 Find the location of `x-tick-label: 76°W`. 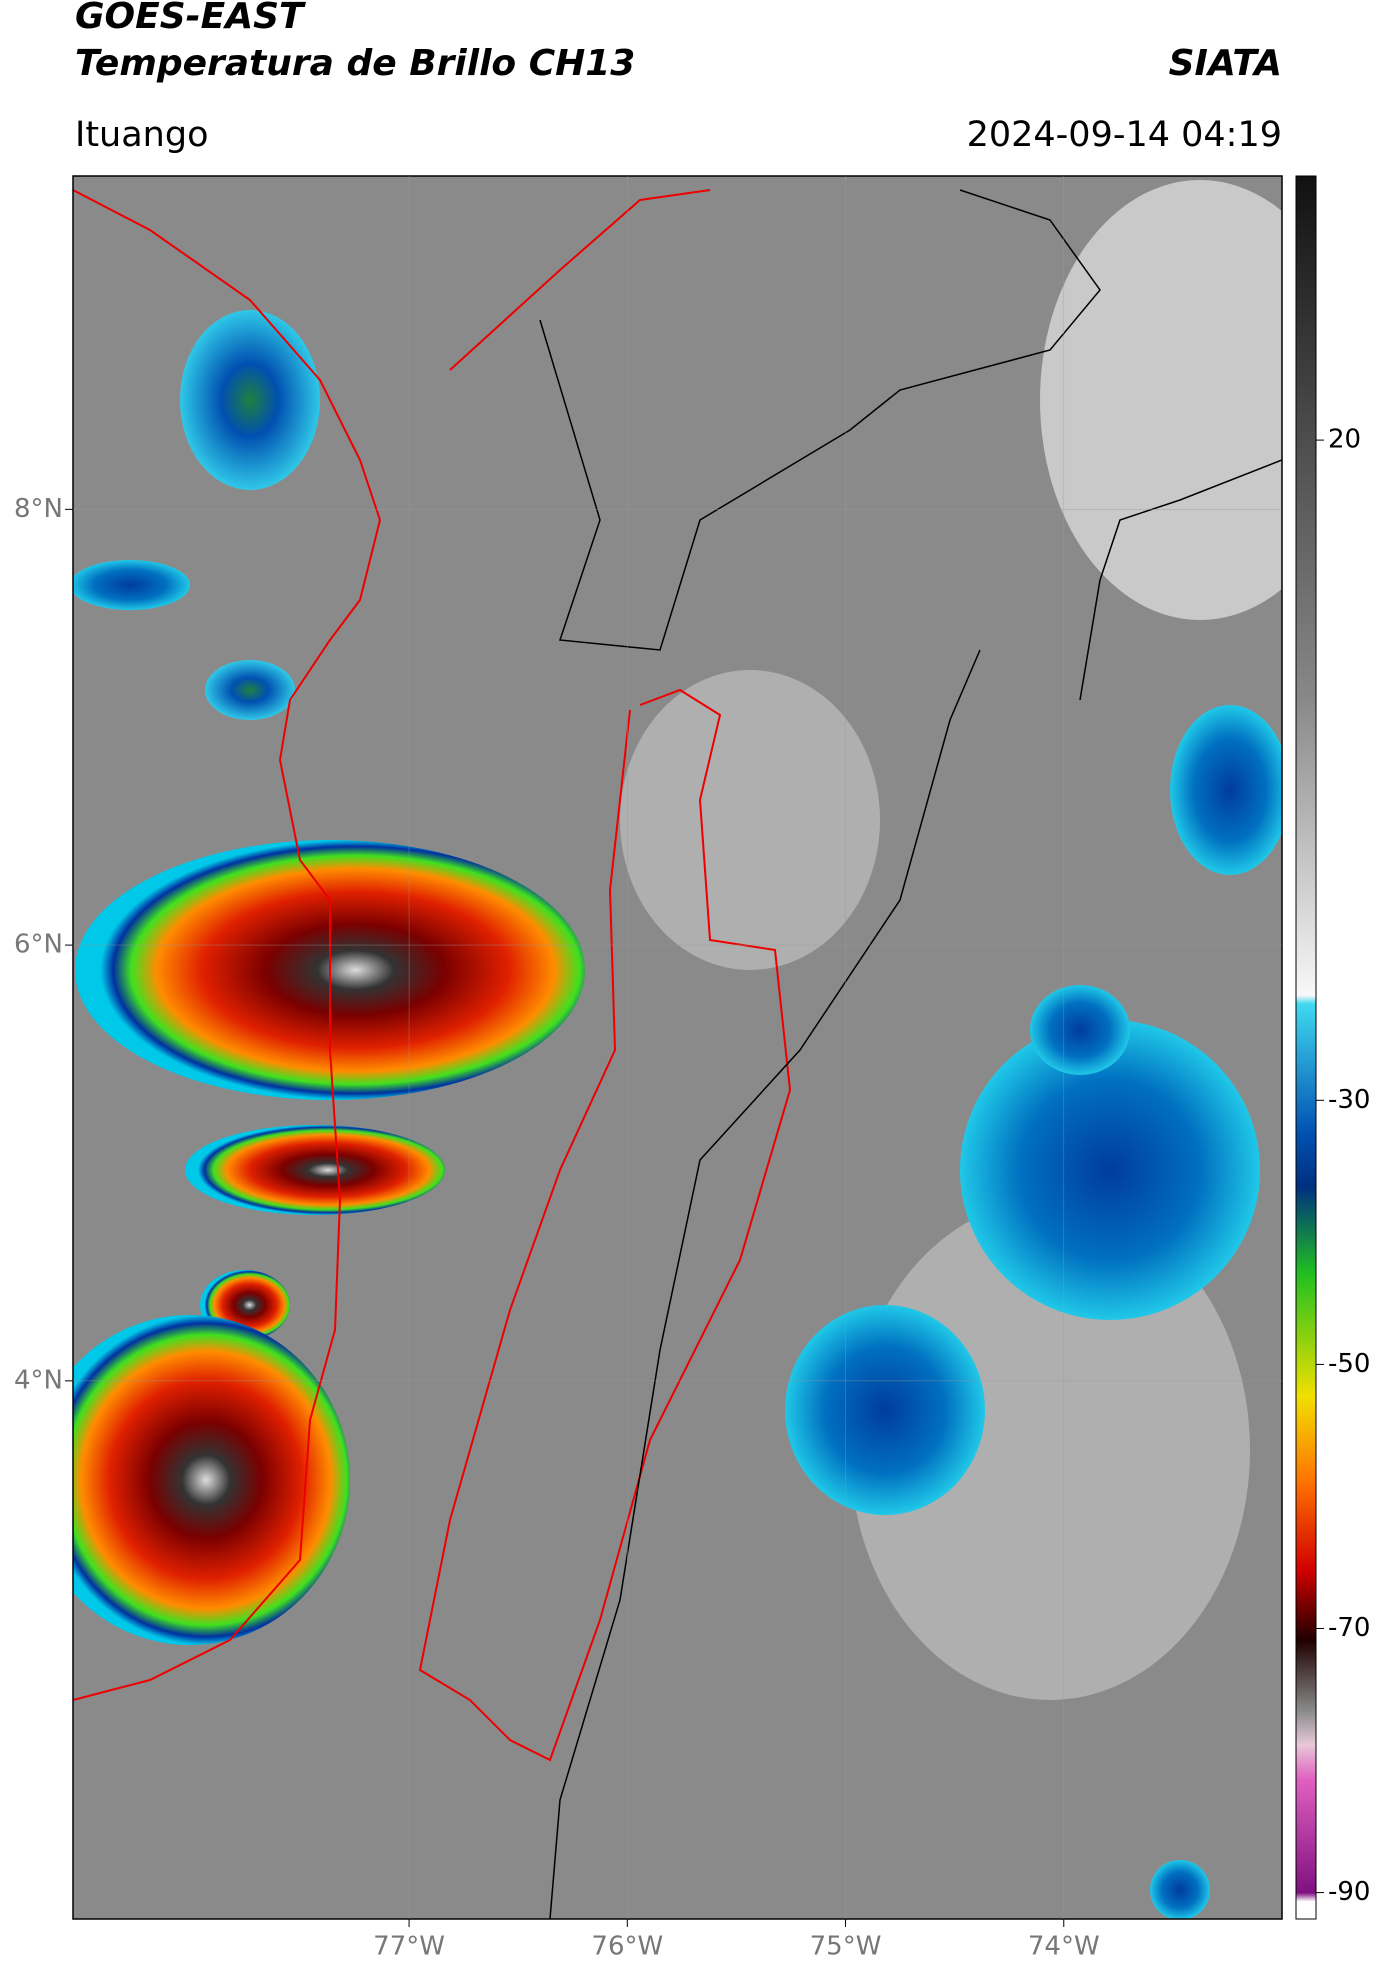

x-tick-label: 76°W is located at coordinates (627, 1947).